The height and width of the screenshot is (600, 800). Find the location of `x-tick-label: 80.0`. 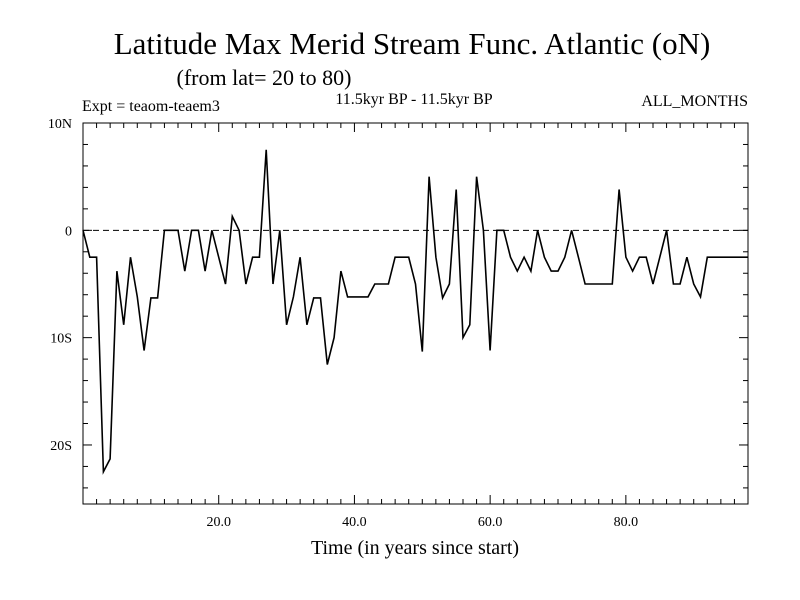

x-tick-label: 80.0 is located at coordinates (626, 522).